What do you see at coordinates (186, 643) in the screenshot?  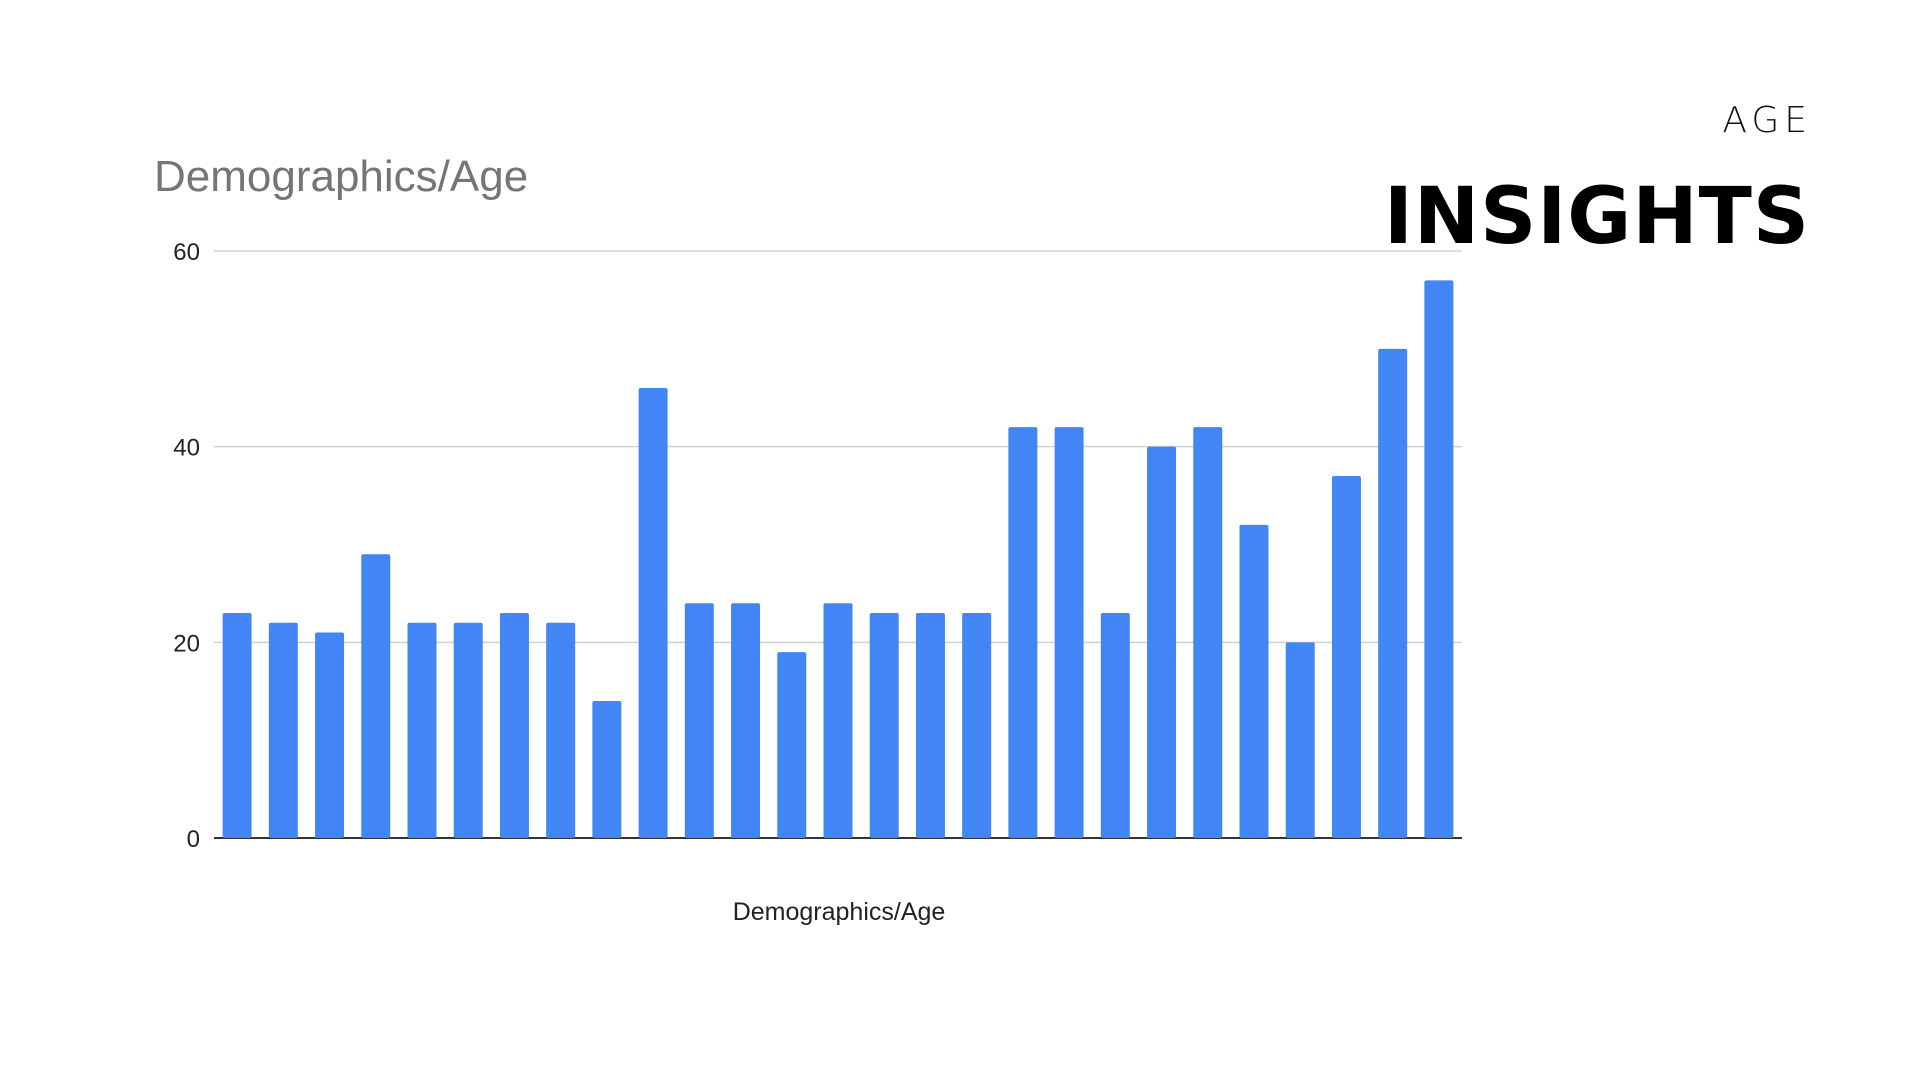 I see `y-tick-label: 20` at bounding box center [186, 643].